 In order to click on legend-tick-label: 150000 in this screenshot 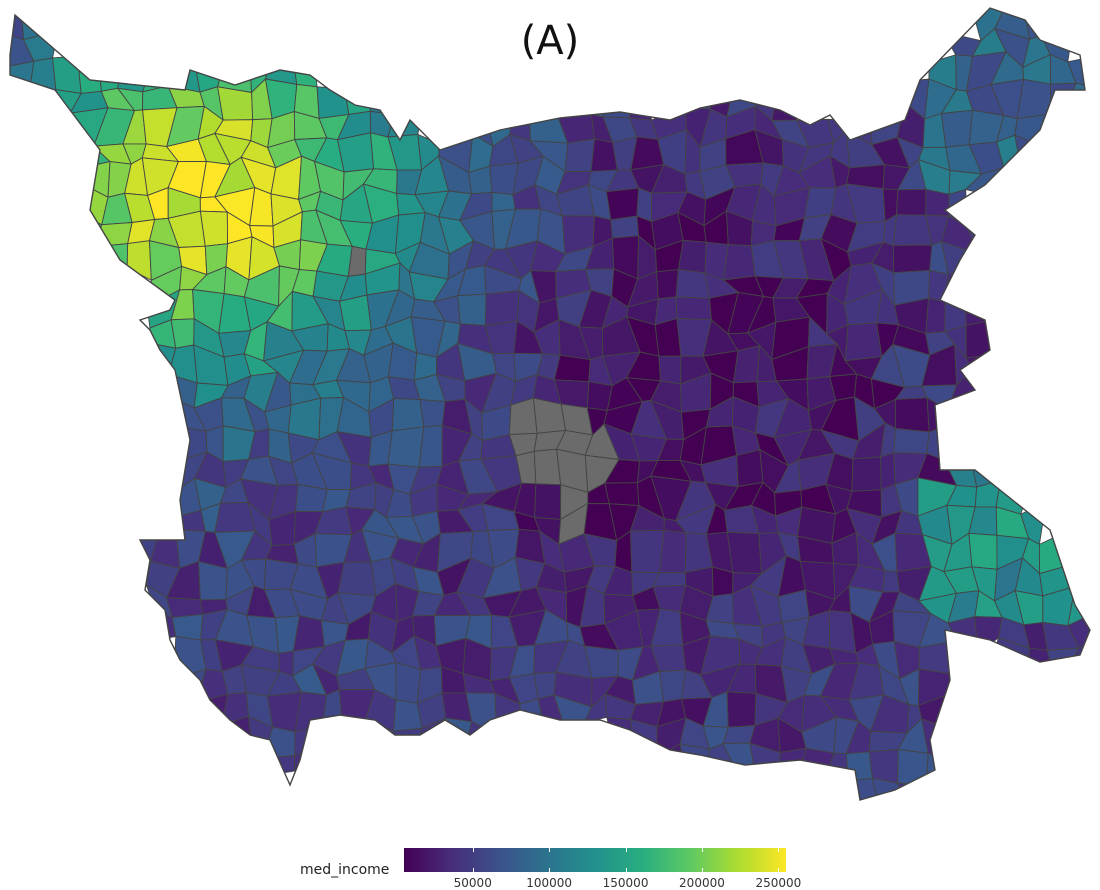, I will do `click(625, 883)`.